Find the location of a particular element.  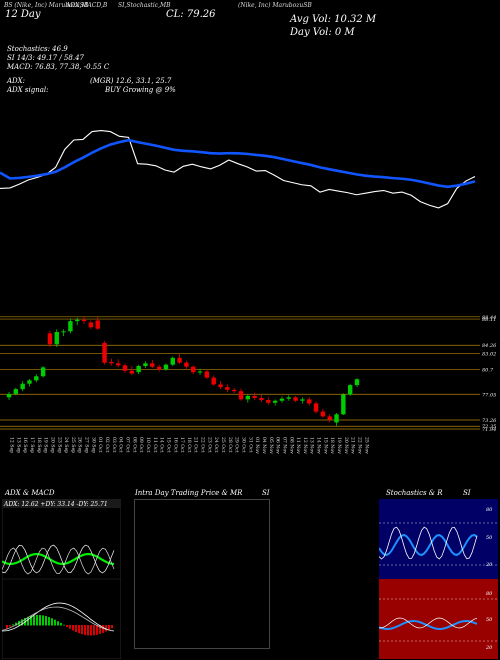

date-label: 23 Oct is located at coordinates (209, 445).